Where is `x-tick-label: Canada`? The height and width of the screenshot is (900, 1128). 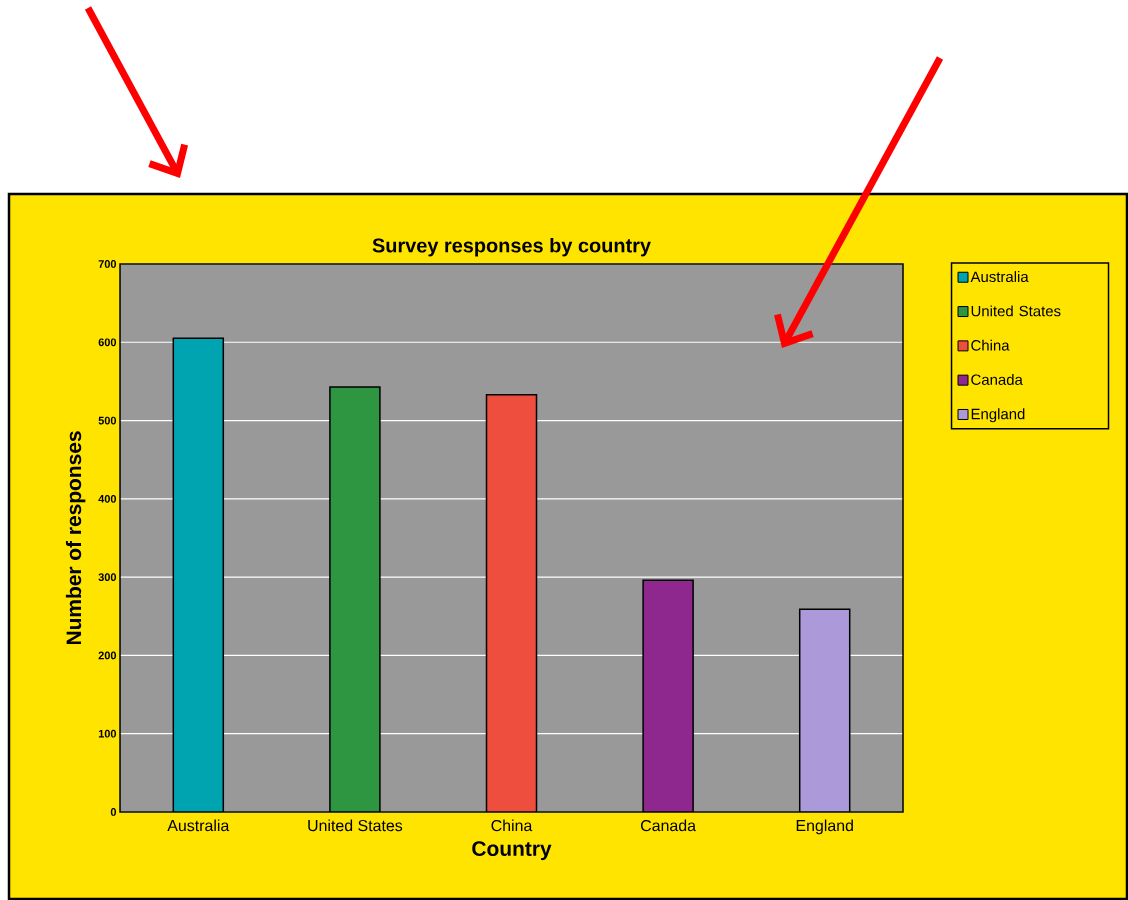
x-tick-label: Canada is located at coordinates (669, 825).